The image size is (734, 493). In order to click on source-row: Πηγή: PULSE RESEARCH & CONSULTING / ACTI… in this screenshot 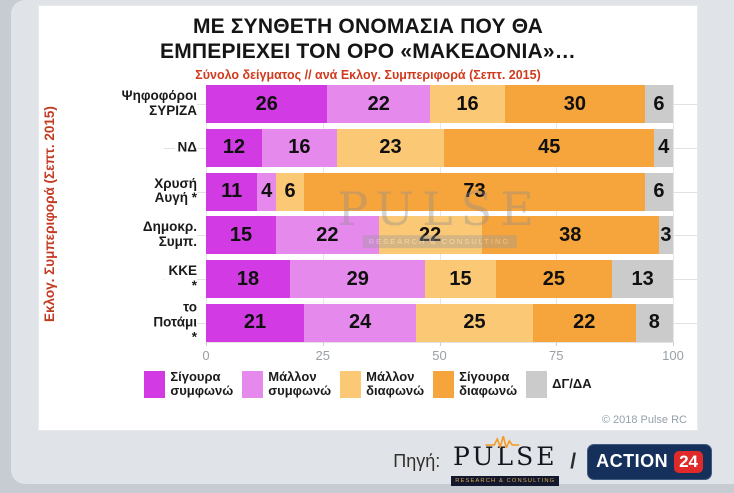, I will do `click(552, 461)`.